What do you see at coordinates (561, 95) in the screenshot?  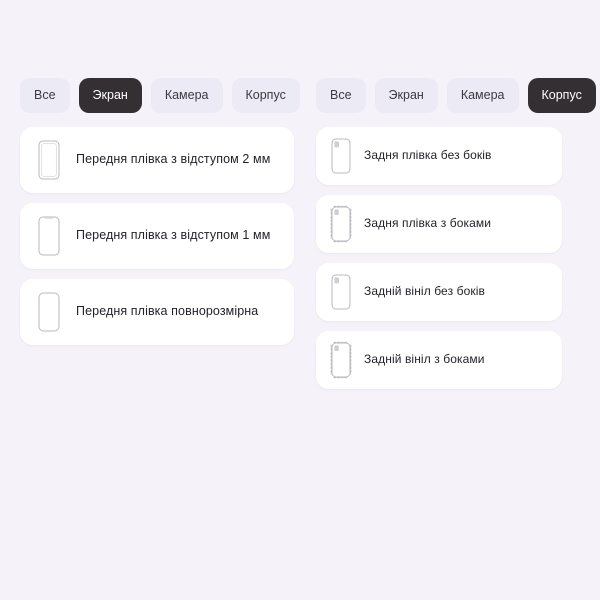 I see `tab-korpus-right: Корпус` at bounding box center [561, 95].